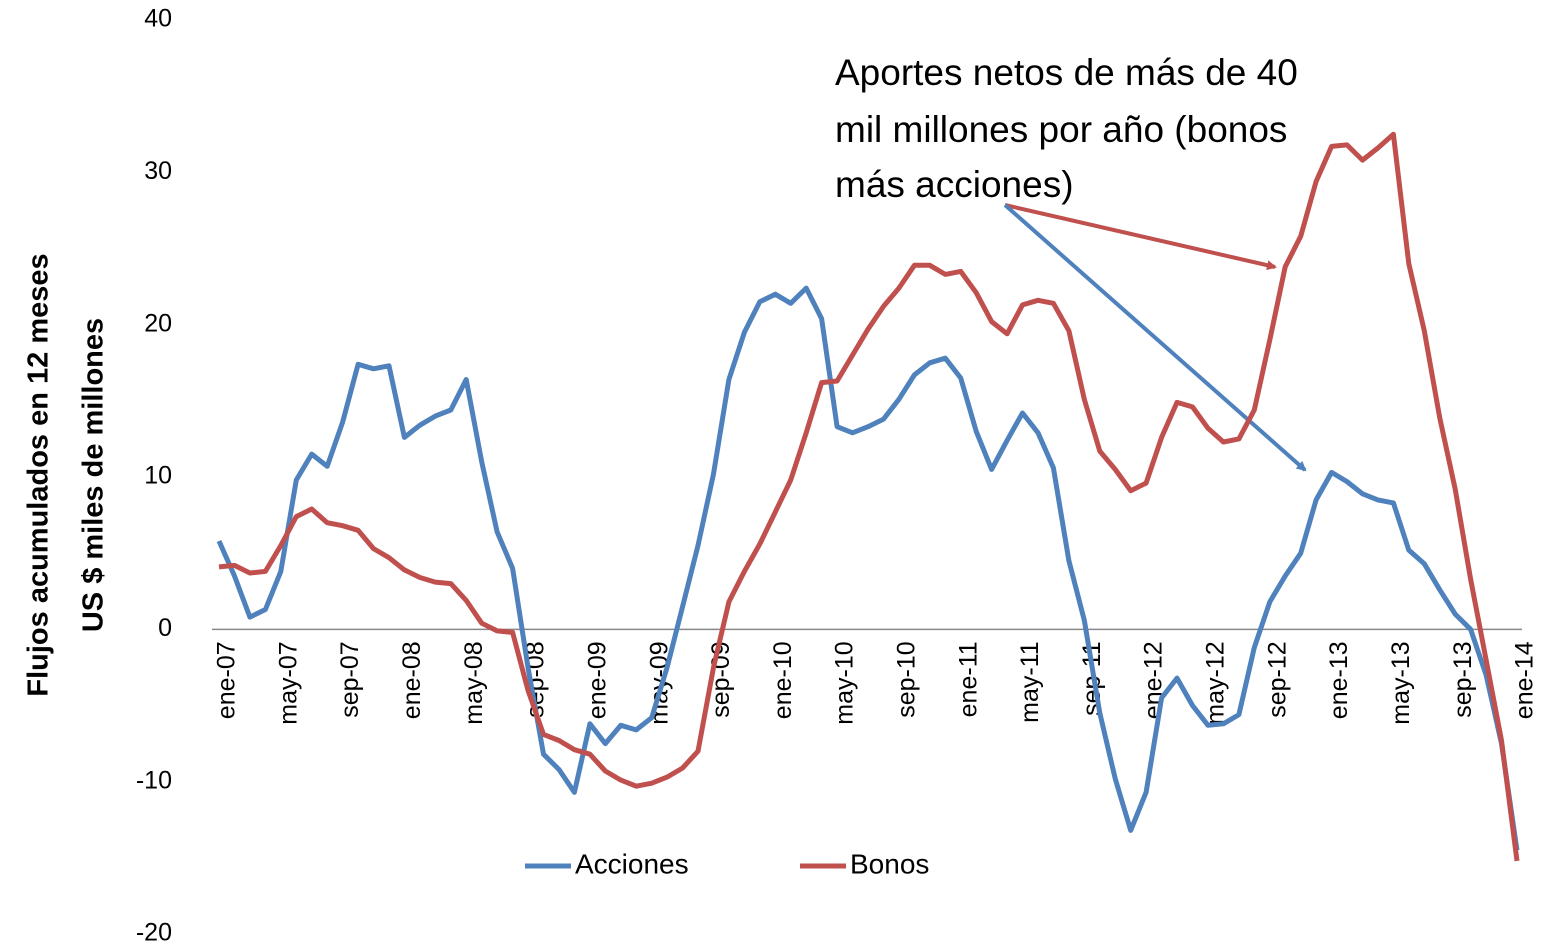 This screenshot has height=945, width=1541. Describe the element at coordinates (94, 475) in the screenshot. I see `y-axis-title: US $ miles de millones` at that location.